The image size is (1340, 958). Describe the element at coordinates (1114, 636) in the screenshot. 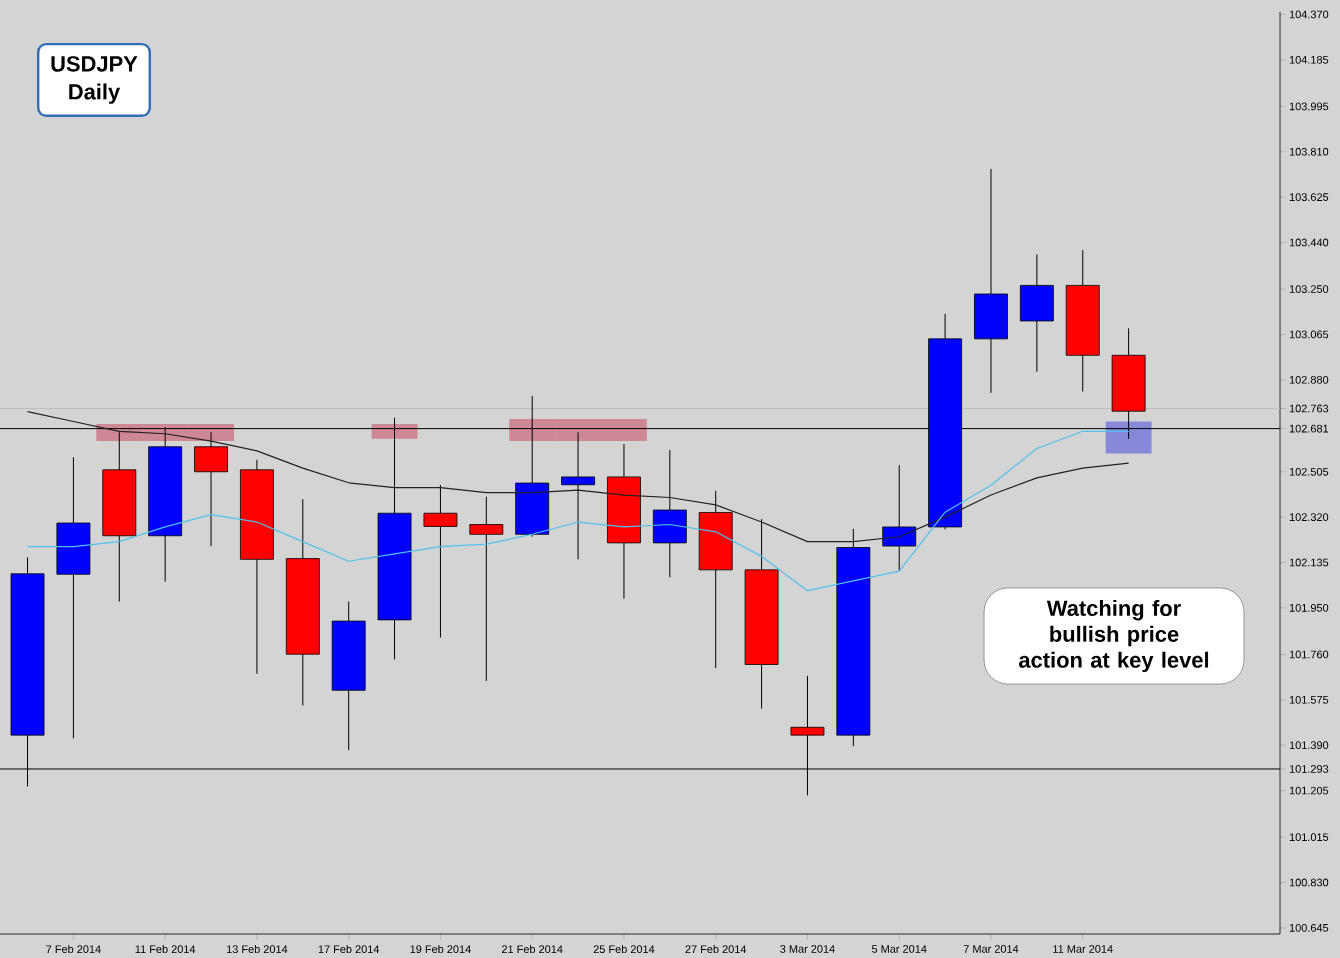

I see `annotation: Watching for bullish price action at key level` at that location.